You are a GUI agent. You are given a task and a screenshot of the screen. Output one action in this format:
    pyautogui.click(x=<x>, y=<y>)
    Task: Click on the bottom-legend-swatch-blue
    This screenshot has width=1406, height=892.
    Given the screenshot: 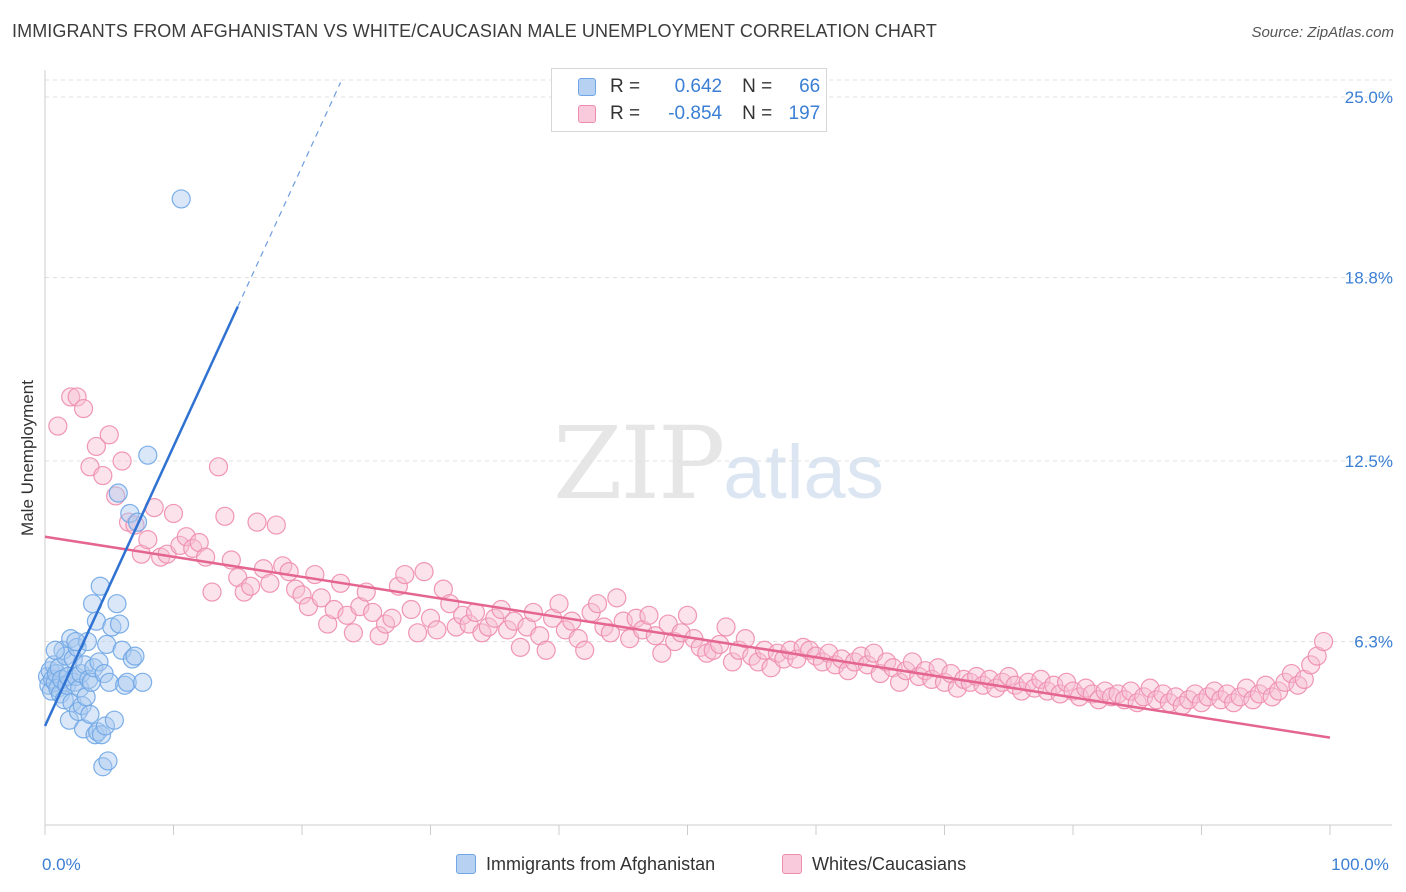 What is the action you would take?
    pyautogui.click(x=466, y=864)
    